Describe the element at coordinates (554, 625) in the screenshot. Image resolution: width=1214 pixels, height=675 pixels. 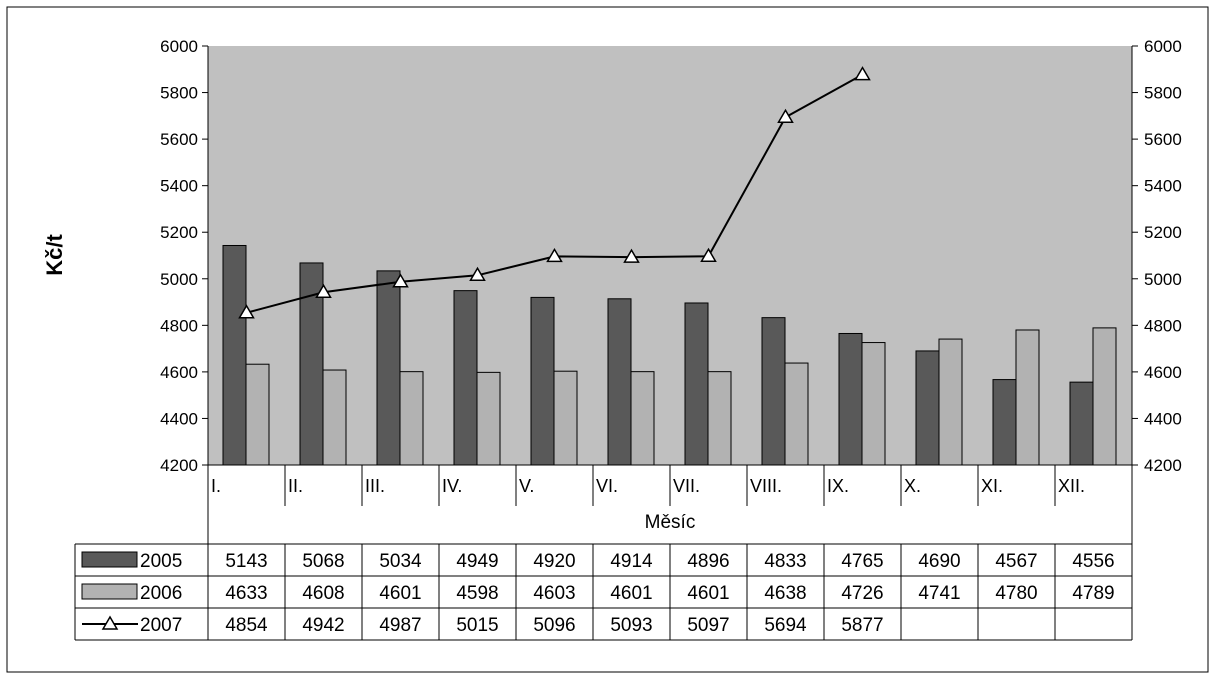
I see `data-label-2007-V.: 5096` at that location.